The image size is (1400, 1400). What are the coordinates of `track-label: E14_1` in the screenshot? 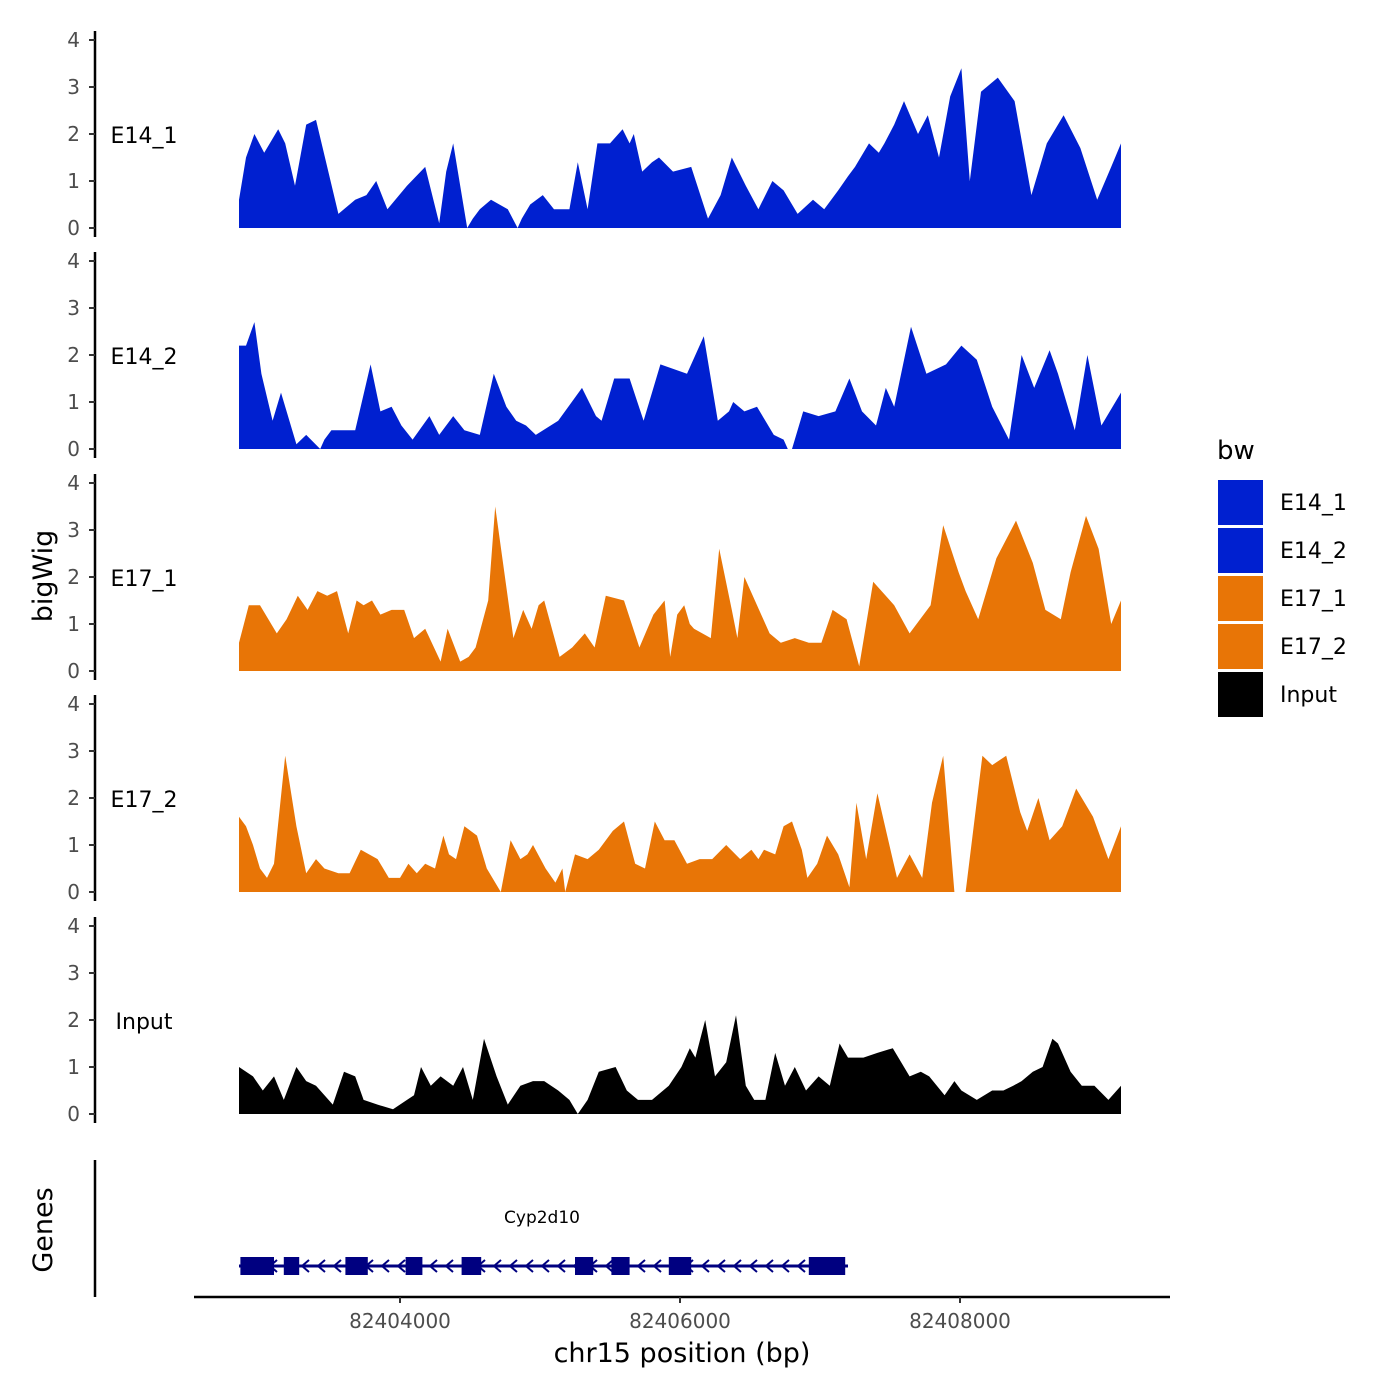 It's located at (144, 136).